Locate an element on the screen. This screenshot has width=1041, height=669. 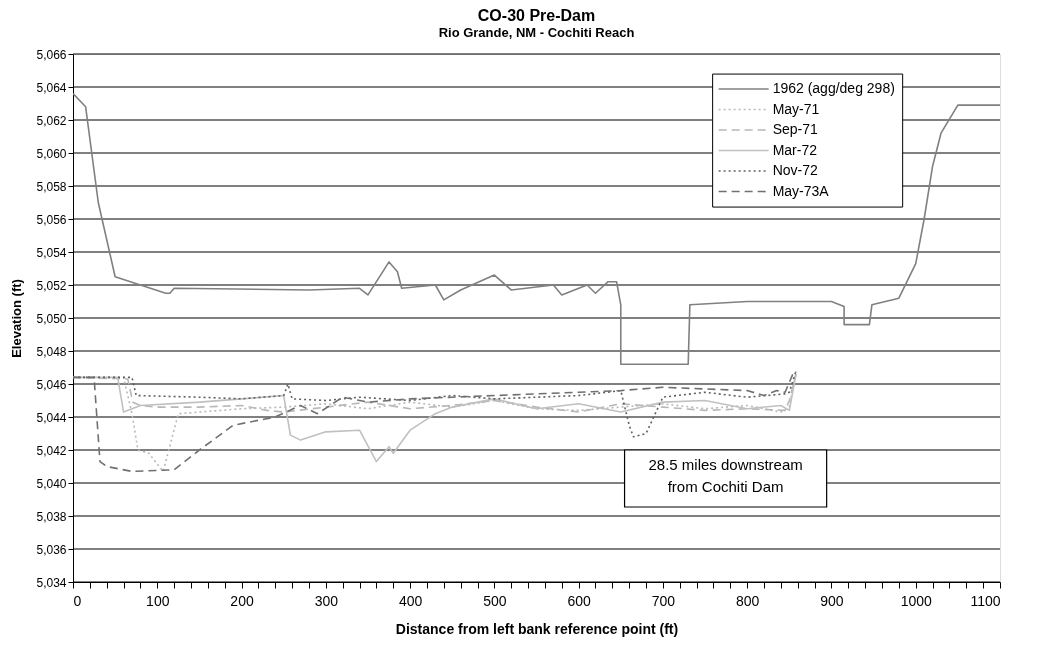
y-tick-label: 5,046 is located at coordinates (51, 384).